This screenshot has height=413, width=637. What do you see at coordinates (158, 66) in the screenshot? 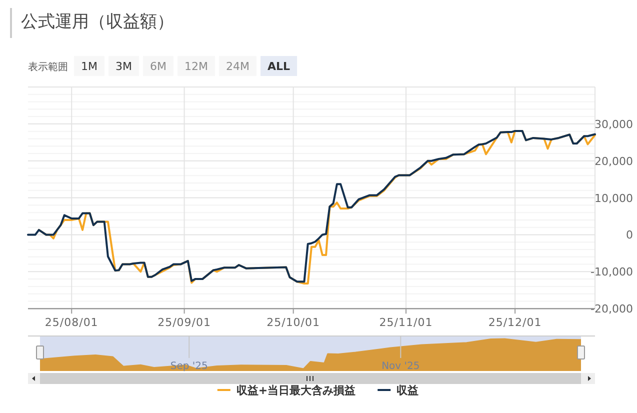
I see `text: 6M` at bounding box center [158, 66].